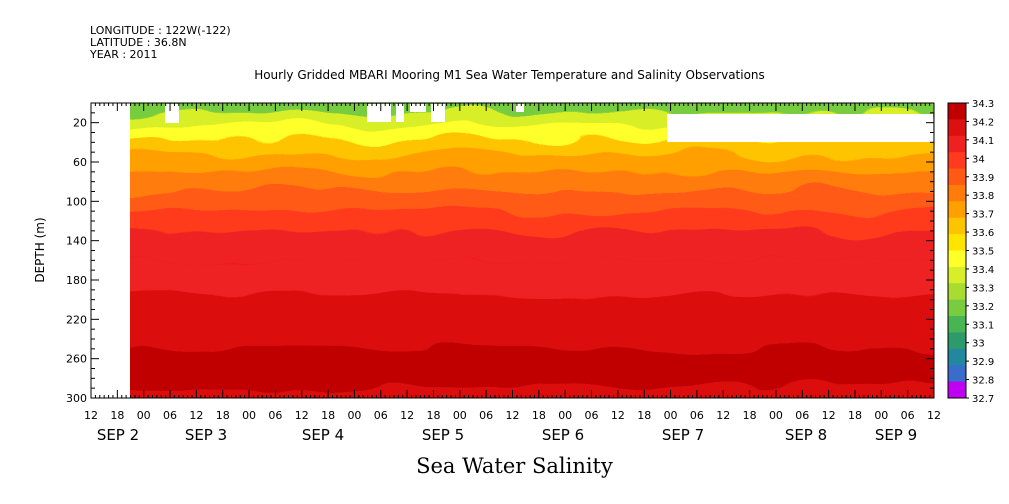 This screenshot has width=1009, height=504. What do you see at coordinates (76, 201) in the screenshot?
I see `y-tick-label: 100` at bounding box center [76, 201].